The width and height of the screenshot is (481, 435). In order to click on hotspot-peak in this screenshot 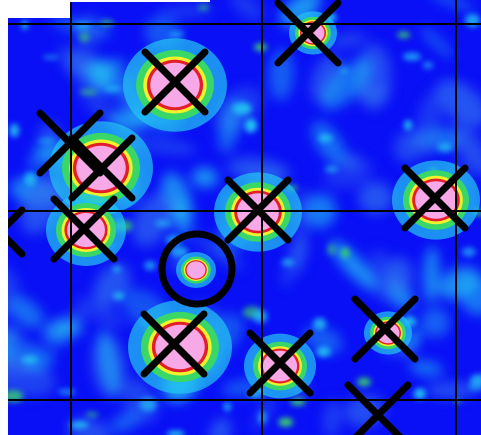, I will do `click(196, 270)`.